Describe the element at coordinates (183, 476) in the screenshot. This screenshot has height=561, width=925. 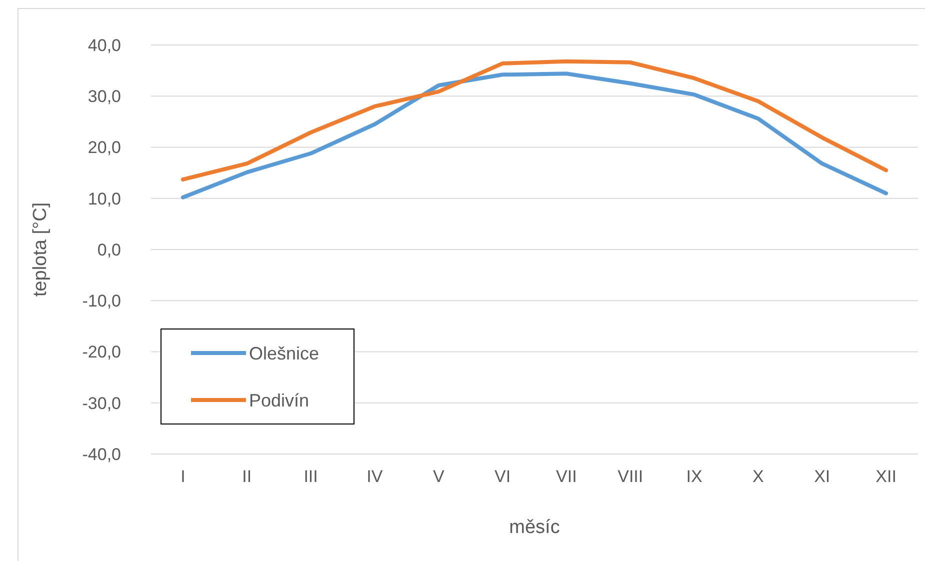
I see `x-tick-label: I` at that location.